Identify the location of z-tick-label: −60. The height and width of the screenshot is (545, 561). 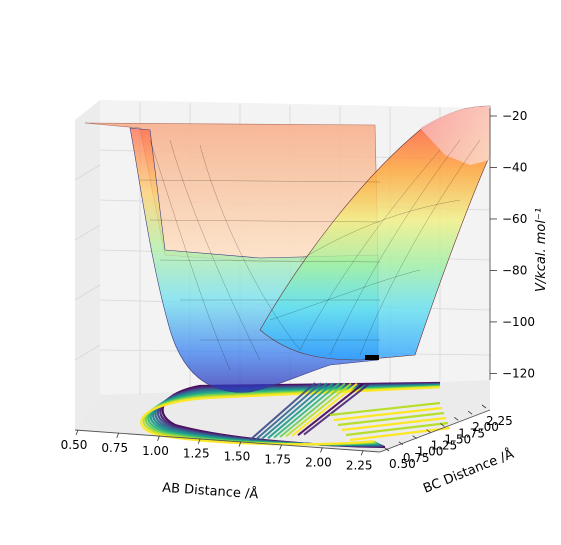
(514, 219).